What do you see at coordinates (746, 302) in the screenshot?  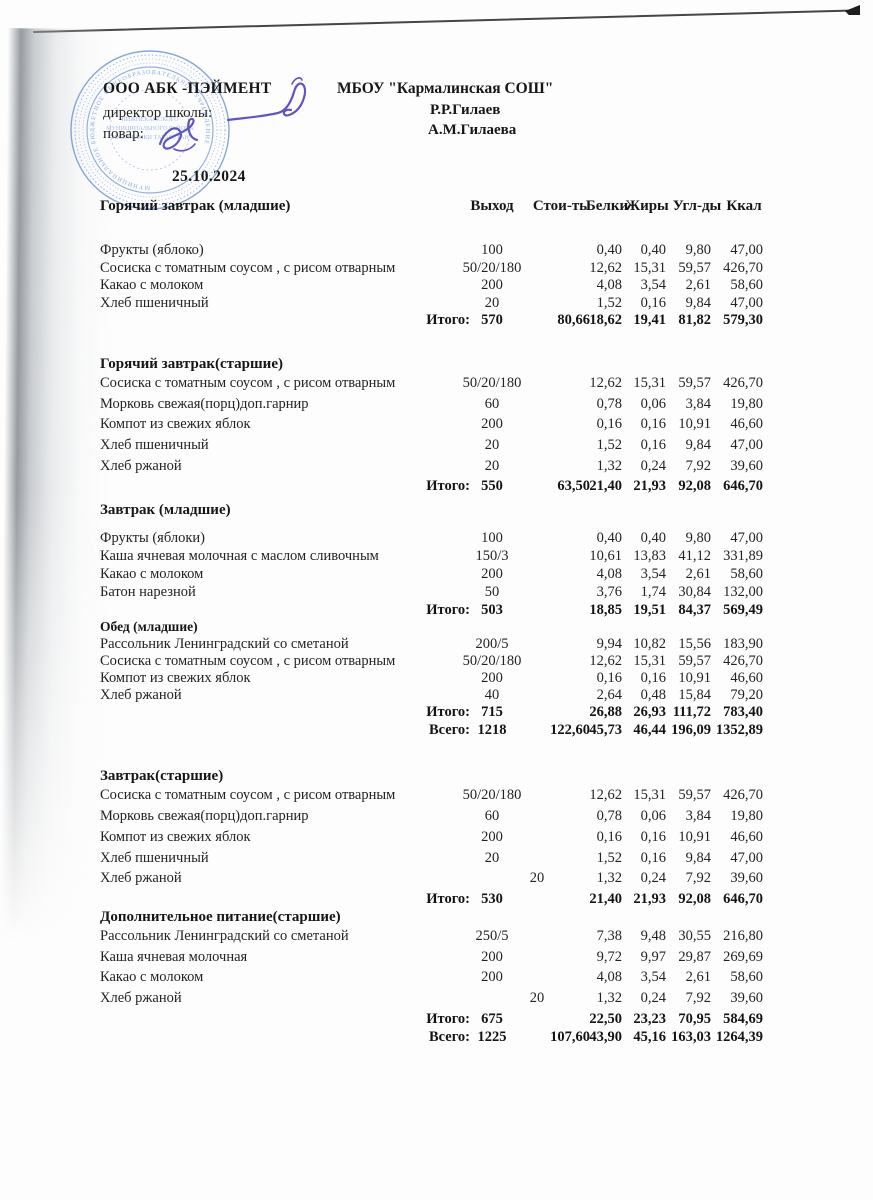 I see `cell-kkal: 47,00` at bounding box center [746, 302].